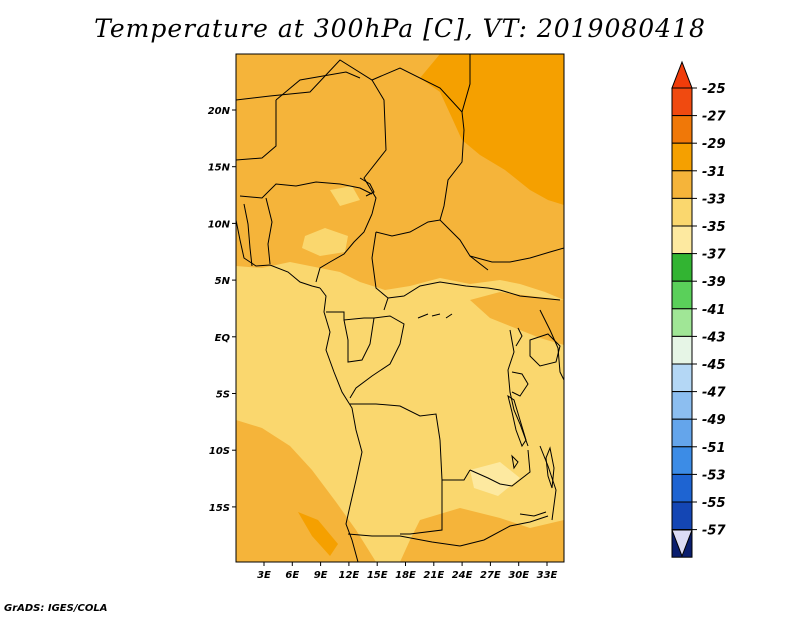  Describe the element at coordinates (490, 575) in the screenshot. I see `lon-tick-label: 27E` at that location.